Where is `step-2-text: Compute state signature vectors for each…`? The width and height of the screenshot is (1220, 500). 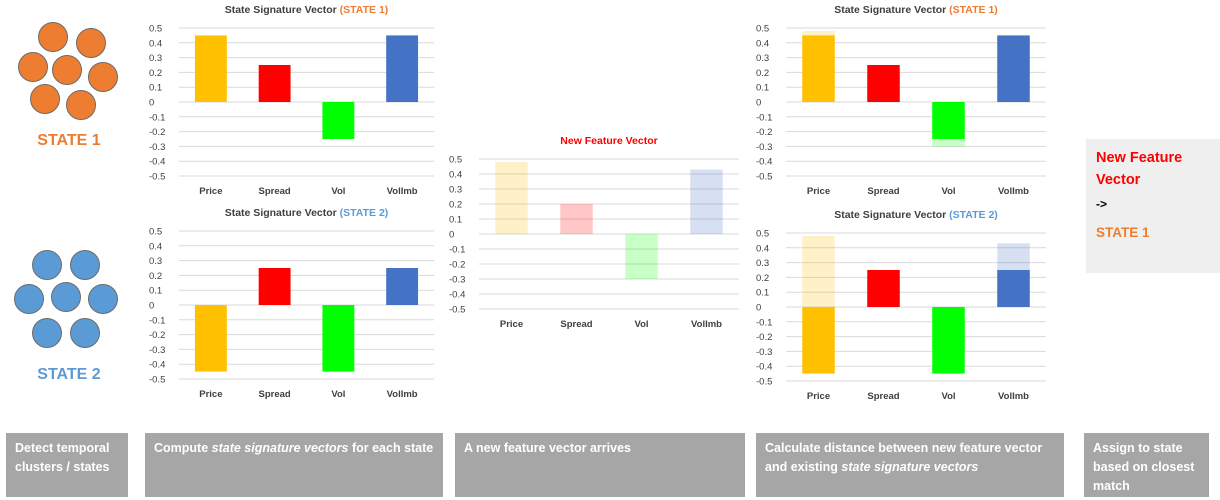 step-2-text: Compute state signature vectors for each… is located at coordinates (294, 448).